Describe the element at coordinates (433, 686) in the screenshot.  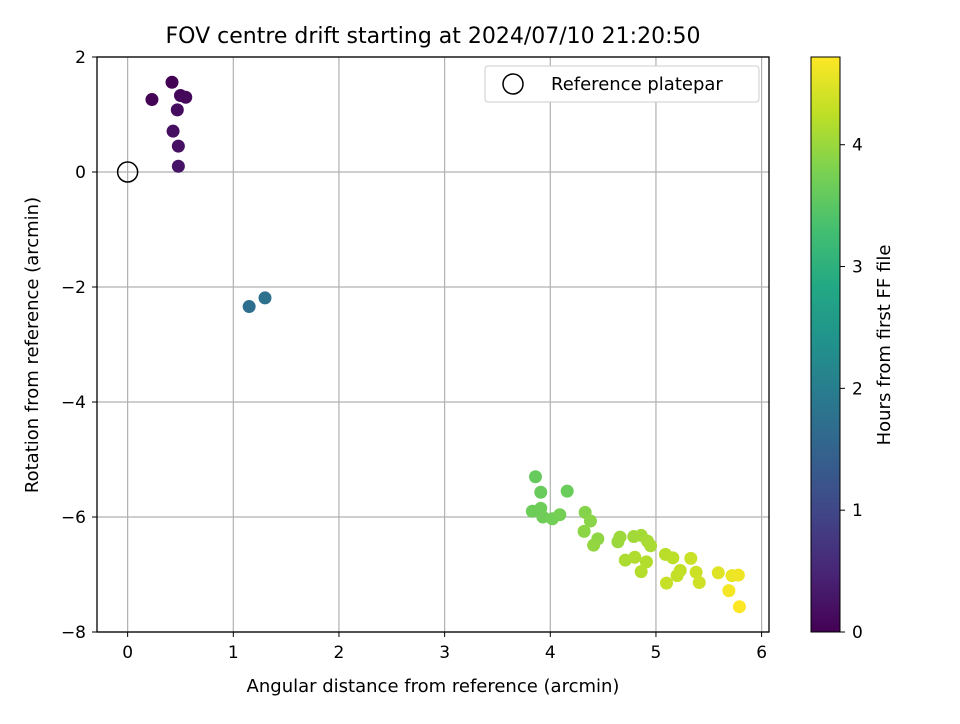
I see `x-axis-label: Angular distance from reference (arcmin)` at that location.